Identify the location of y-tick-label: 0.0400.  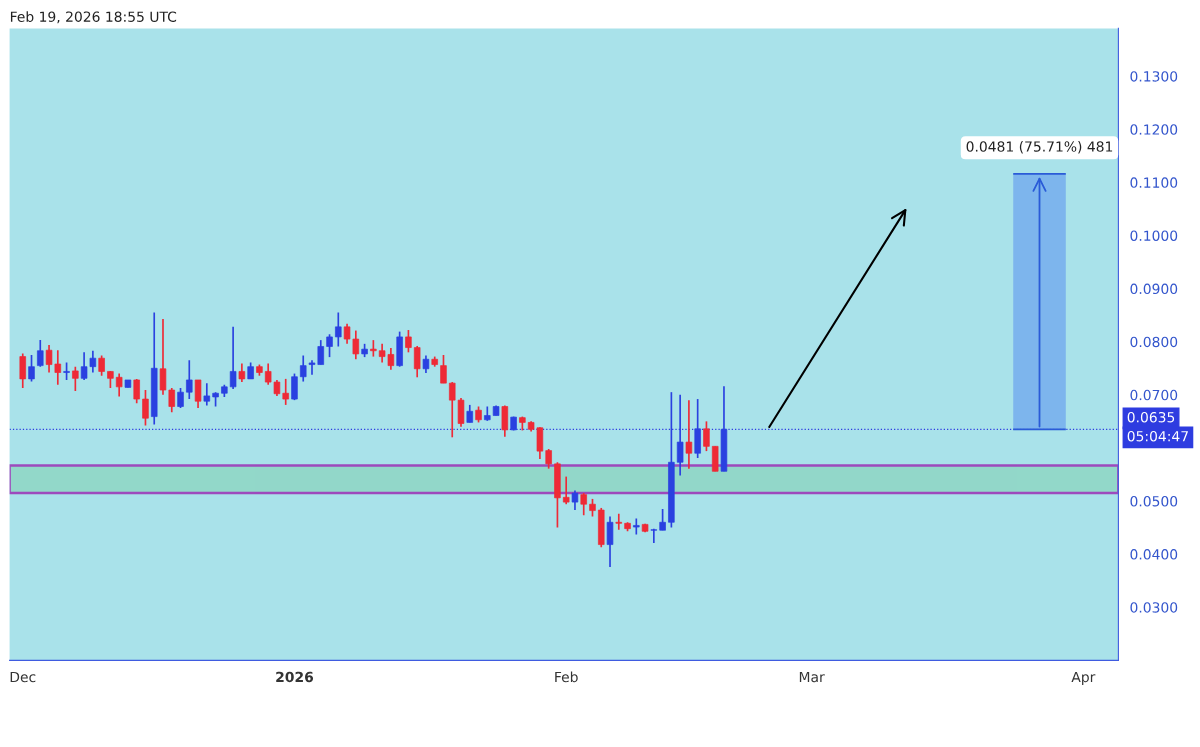
(1154, 554).